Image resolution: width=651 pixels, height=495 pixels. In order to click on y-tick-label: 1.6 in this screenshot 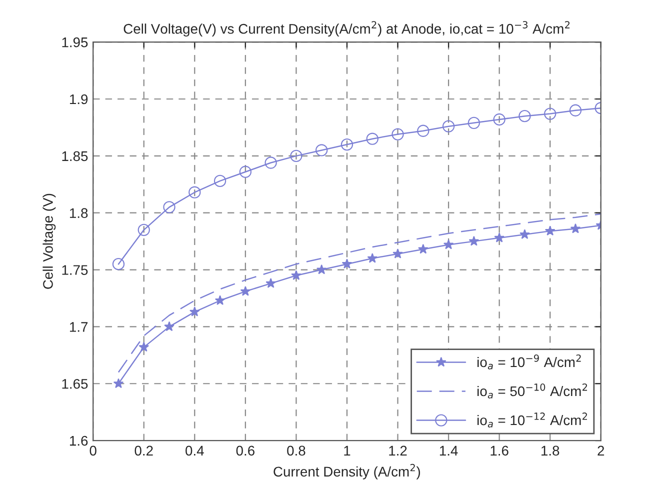, I will do `click(79, 441)`.